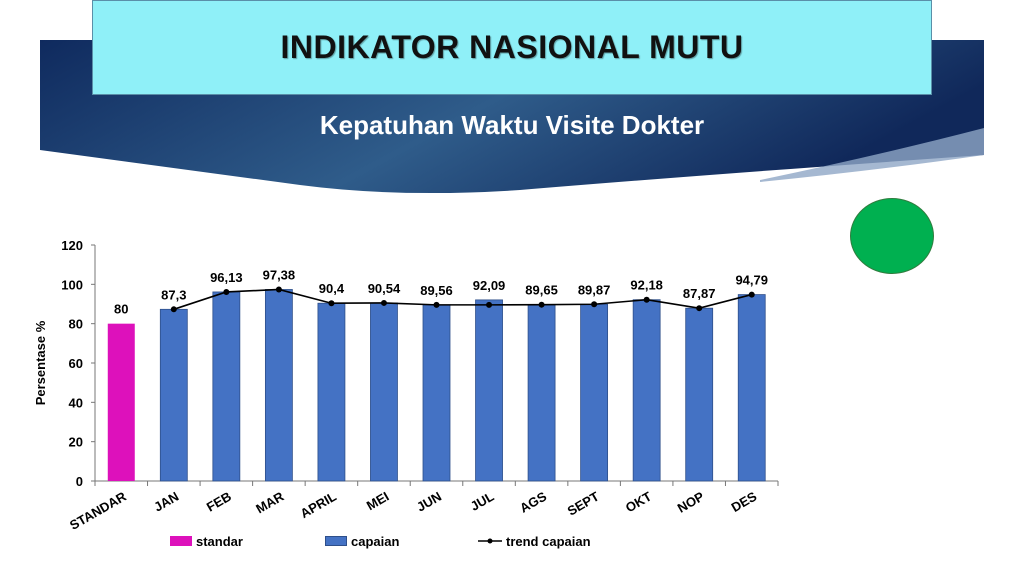 This screenshot has height=576, width=1024. I want to click on trend-line, so click(462, 299).